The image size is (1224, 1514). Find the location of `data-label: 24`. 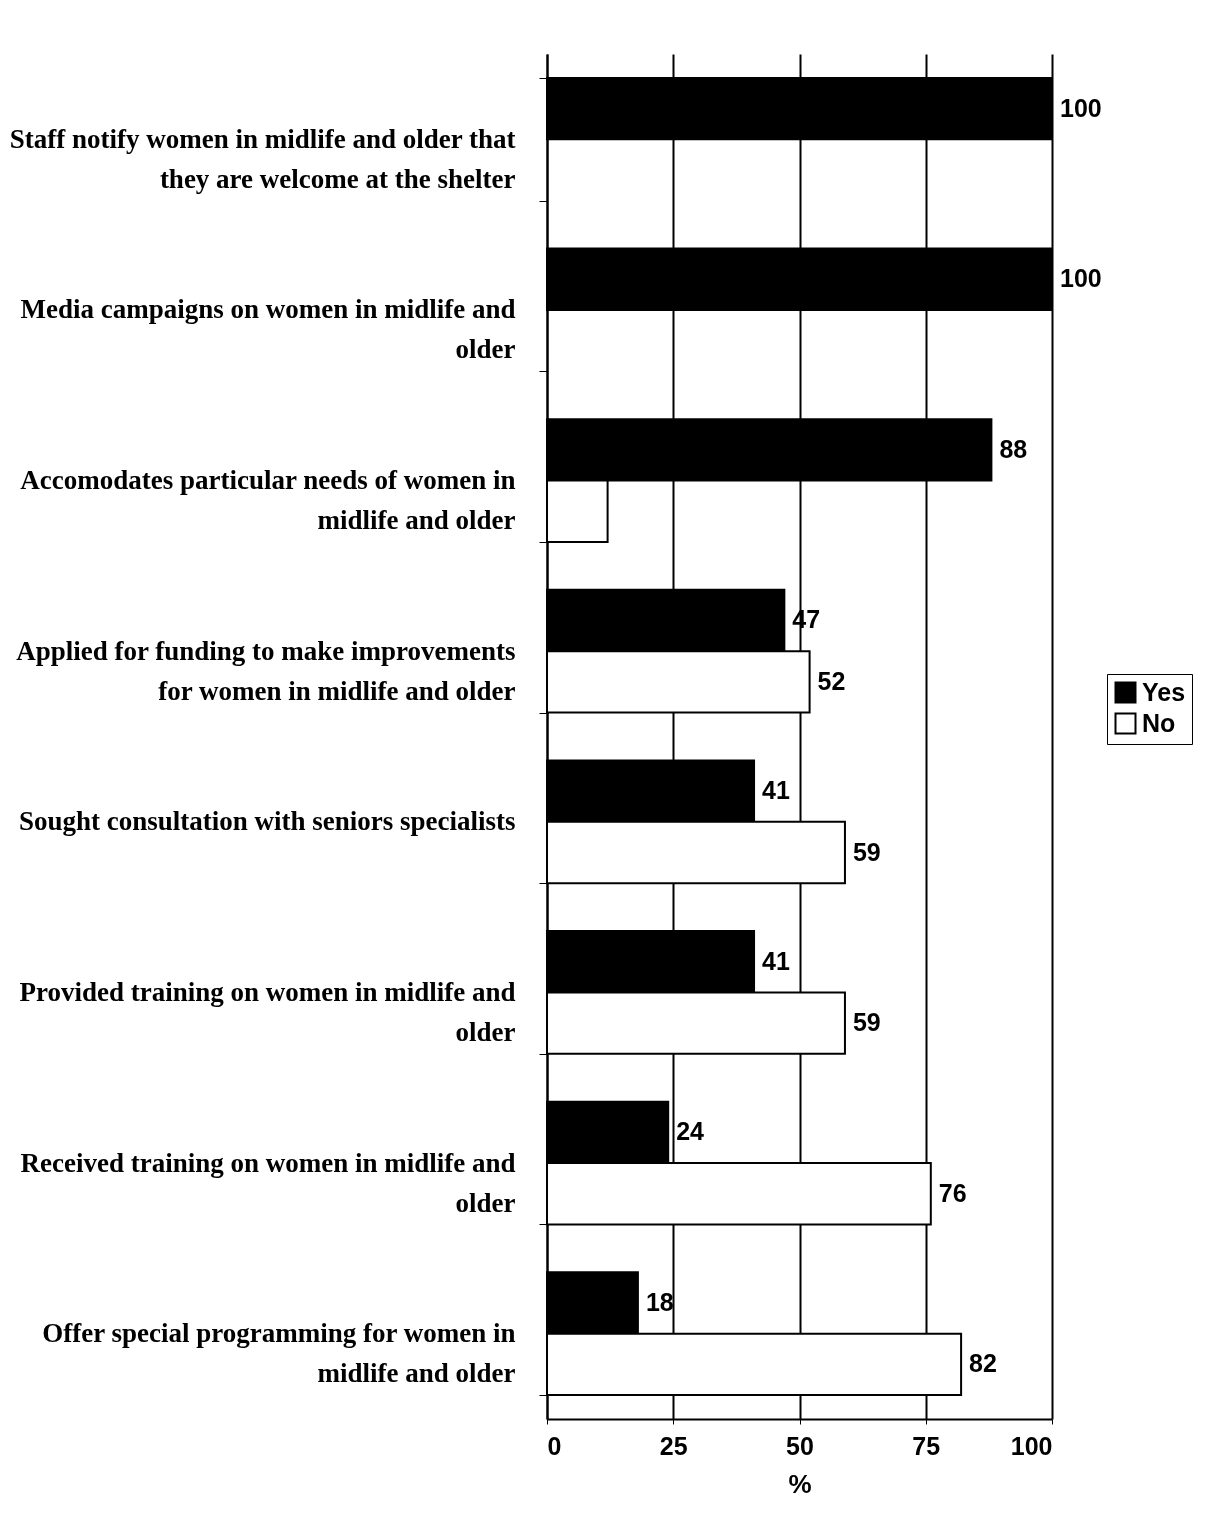

data-label: 24 is located at coordinates (690, 1131).